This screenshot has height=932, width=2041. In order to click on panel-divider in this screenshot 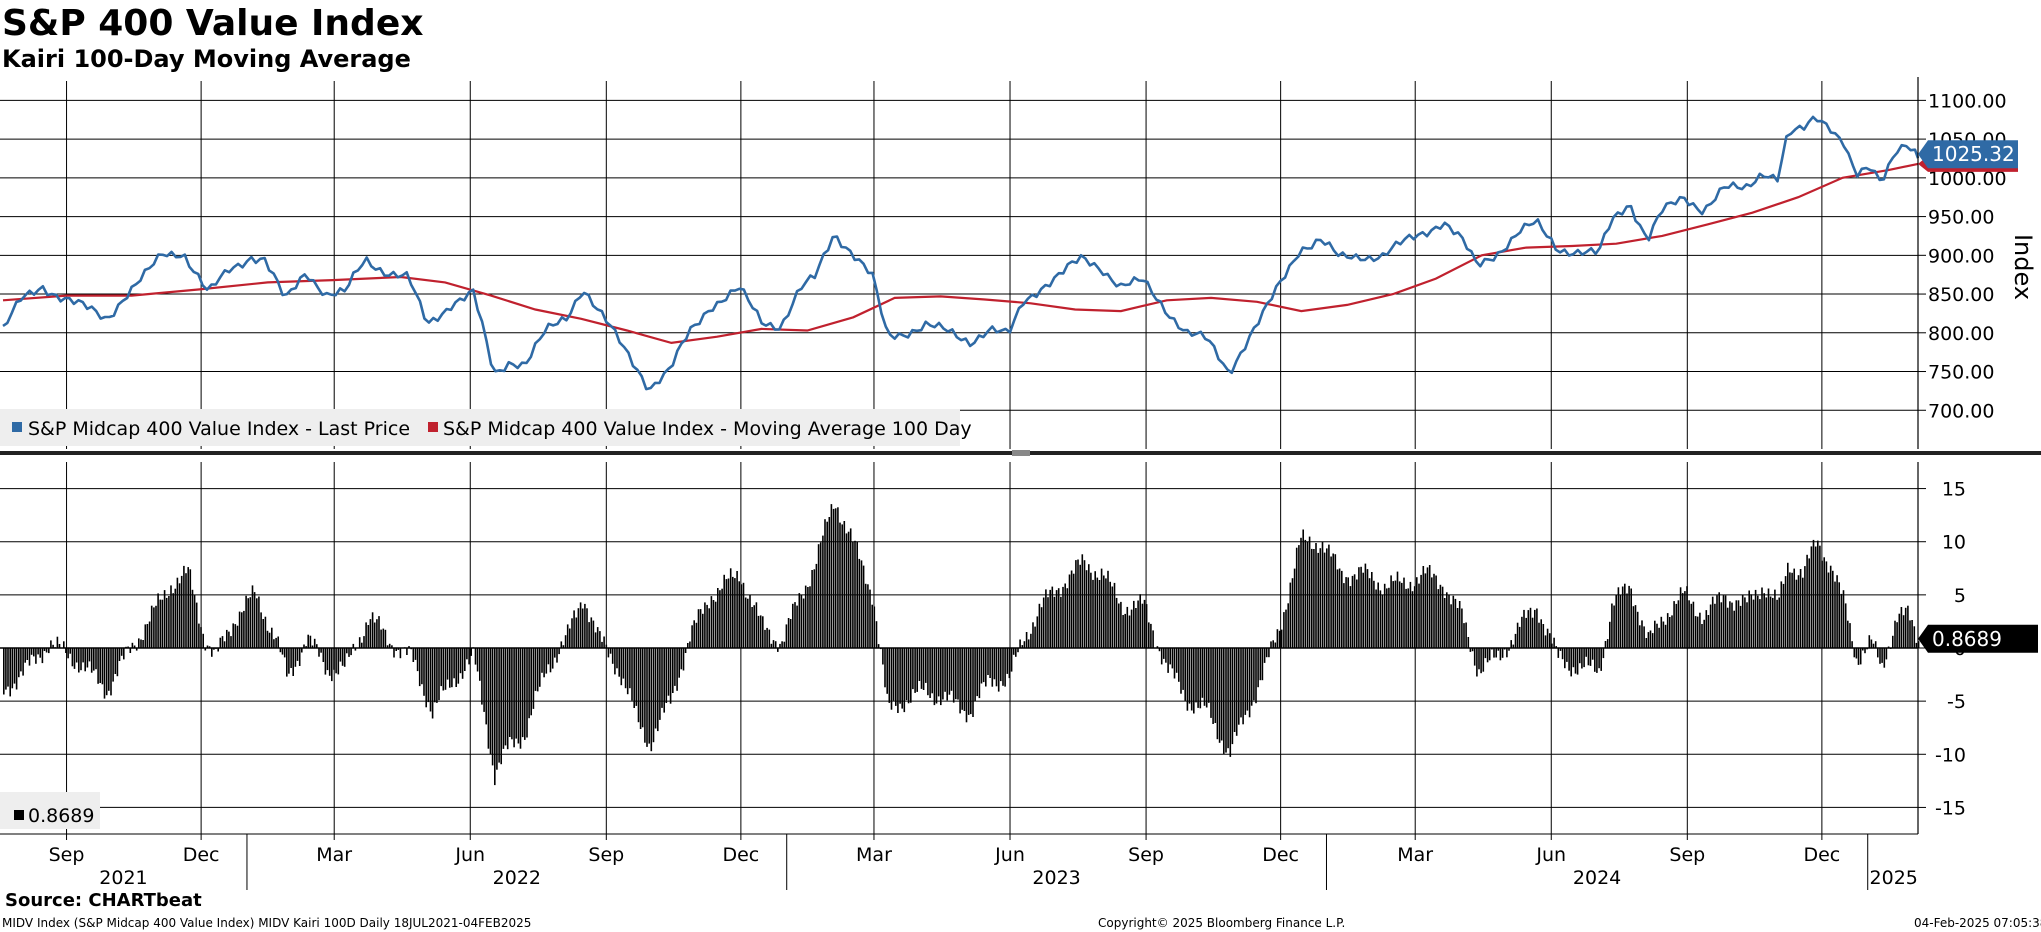, I will do `click(1020, 453)`.